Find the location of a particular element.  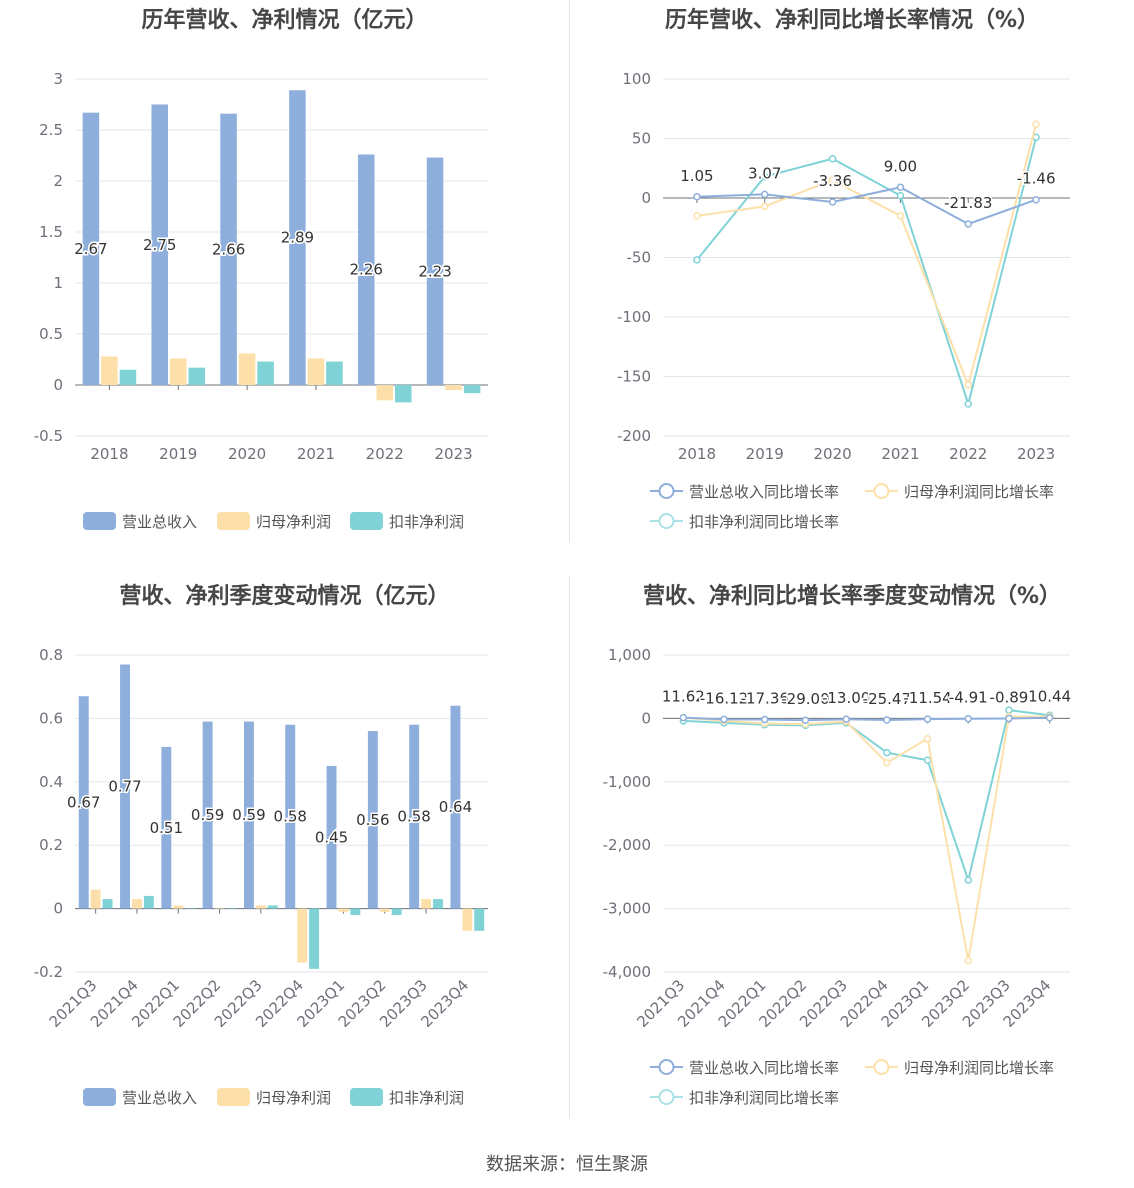

y-tick-label: -4,000 is located at coordinates (627, 972).